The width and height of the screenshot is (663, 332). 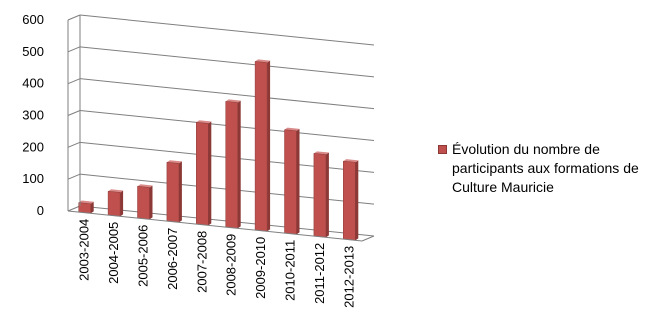 What do you see at coordinates (348, 277) in the screenshot?
I see `x-tick-label: 2012-2013` at bounding box center [348, 277].